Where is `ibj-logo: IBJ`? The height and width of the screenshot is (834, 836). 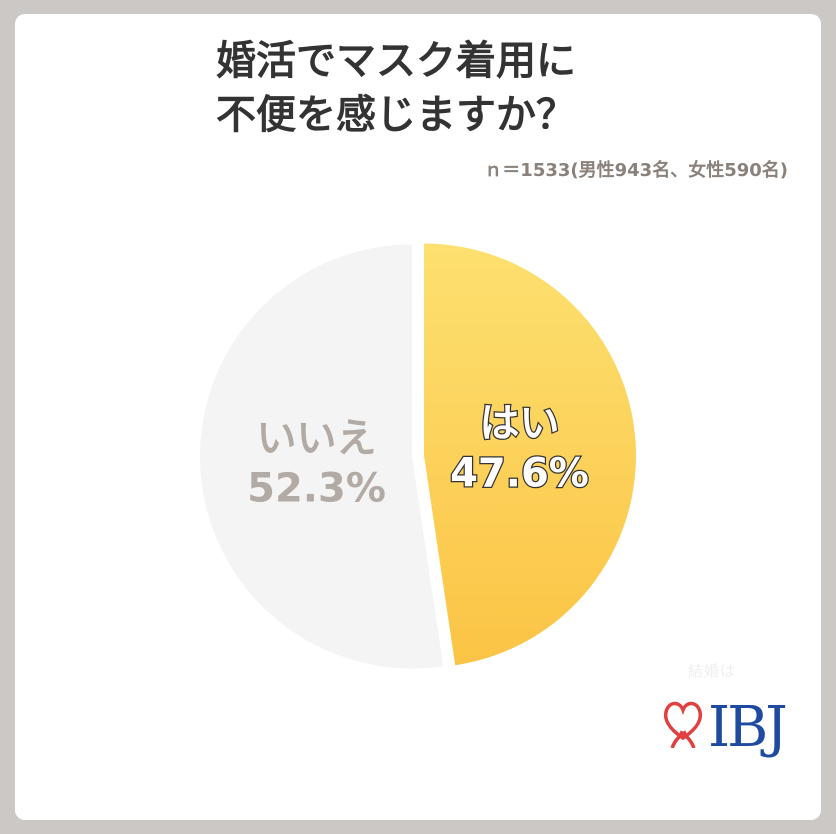 ibj-logo: IBJ is located at coordinates (728, 730).